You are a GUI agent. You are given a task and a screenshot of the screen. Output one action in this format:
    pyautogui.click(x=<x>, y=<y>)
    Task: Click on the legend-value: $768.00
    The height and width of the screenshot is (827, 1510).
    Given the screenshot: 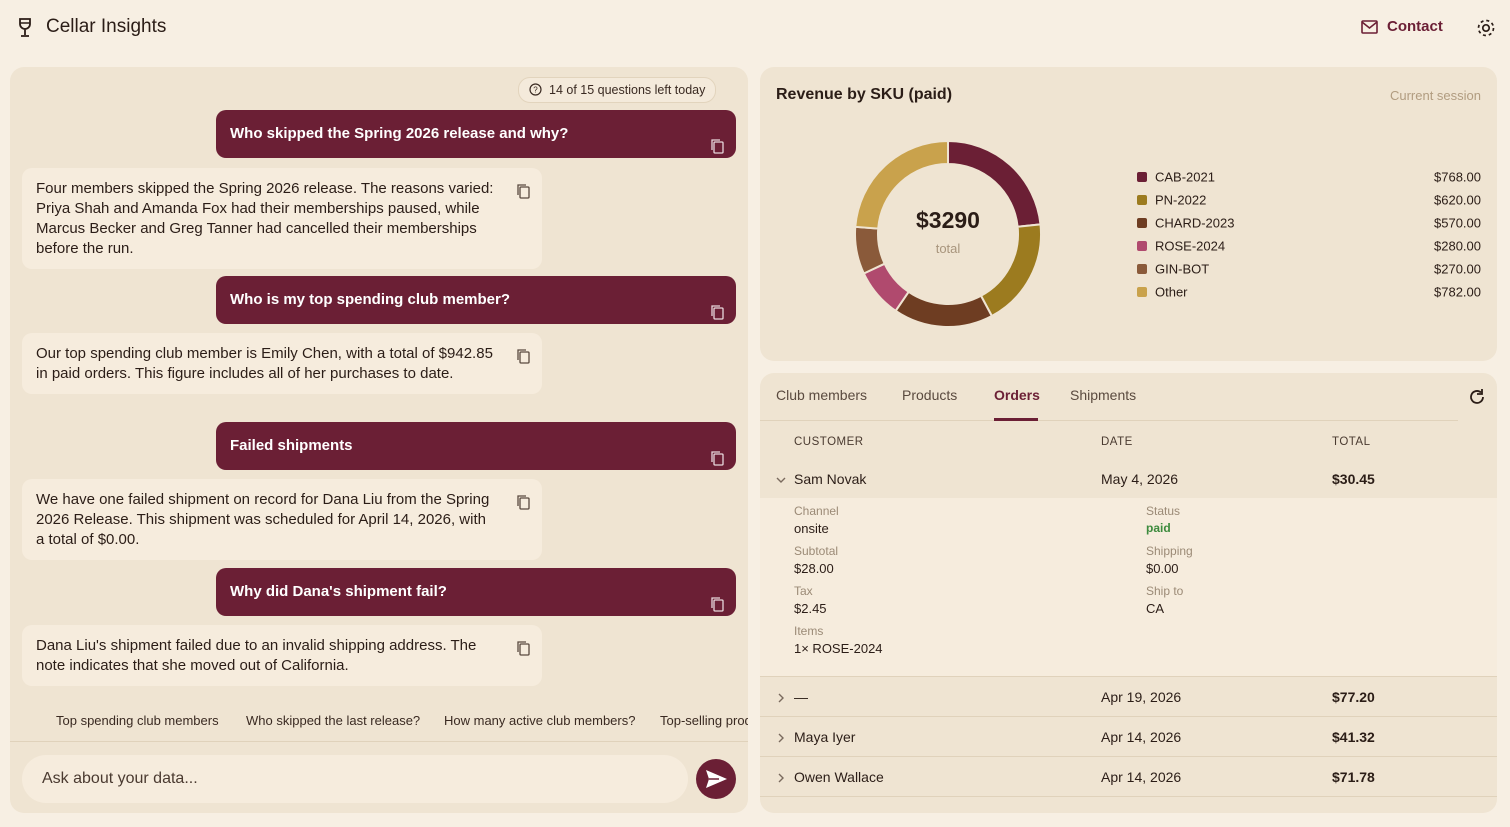 What is the action you would take?
    pyautogui.click(x=1457, y=177)
    